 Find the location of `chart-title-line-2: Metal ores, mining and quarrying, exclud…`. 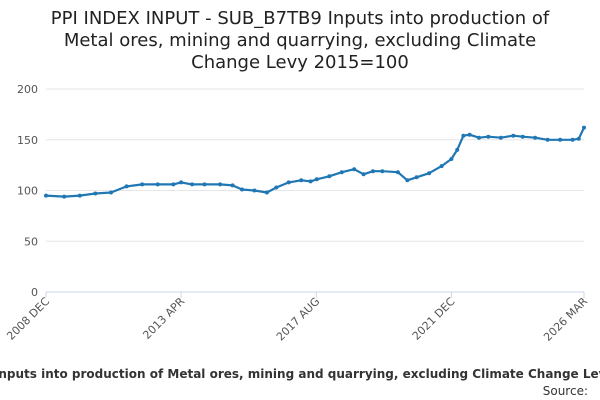

chart-title-line-2: Metal ores, mining and quarrying, exclud… is located at coordinates (300, 40).